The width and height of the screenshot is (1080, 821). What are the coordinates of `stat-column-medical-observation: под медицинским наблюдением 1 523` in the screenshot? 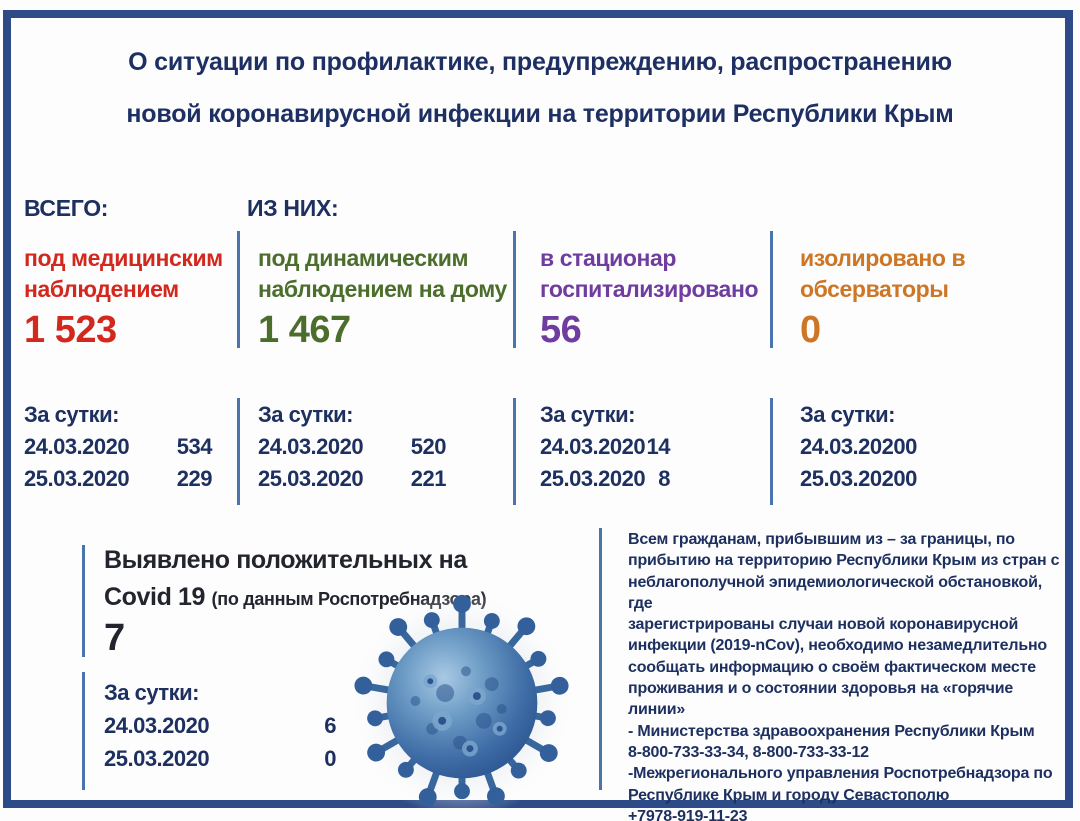 It's located at (131, 296).